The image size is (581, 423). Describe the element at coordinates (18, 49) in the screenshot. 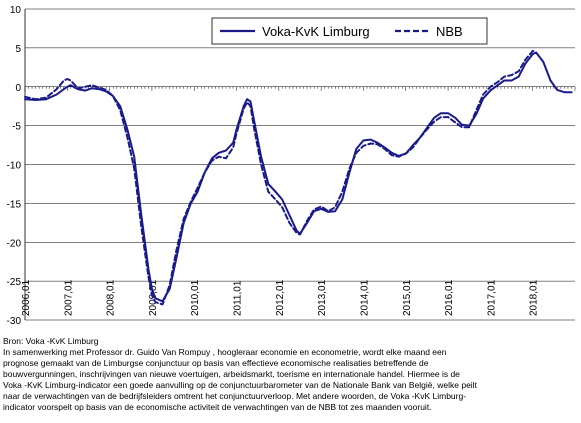

I see `y-tick-label: 5` at that location.